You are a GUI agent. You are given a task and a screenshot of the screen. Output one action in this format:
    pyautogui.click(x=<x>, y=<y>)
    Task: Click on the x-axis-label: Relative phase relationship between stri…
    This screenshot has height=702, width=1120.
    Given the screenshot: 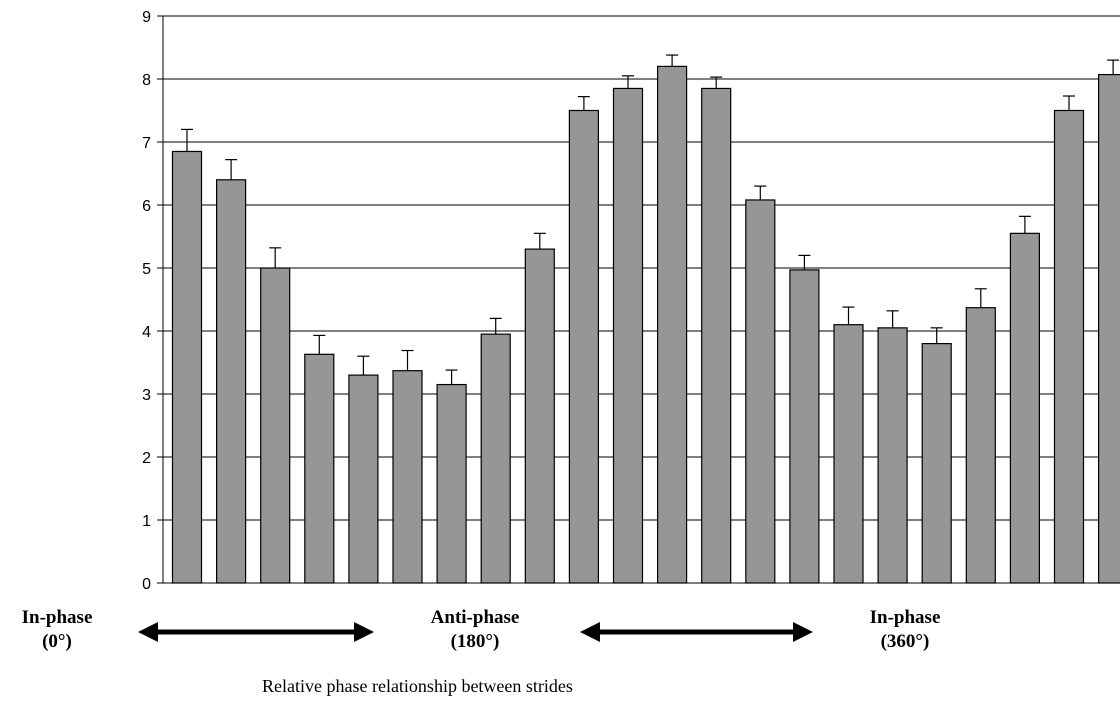 What is the action you would take?
    pyautogui.click(x=417, y=686)
    